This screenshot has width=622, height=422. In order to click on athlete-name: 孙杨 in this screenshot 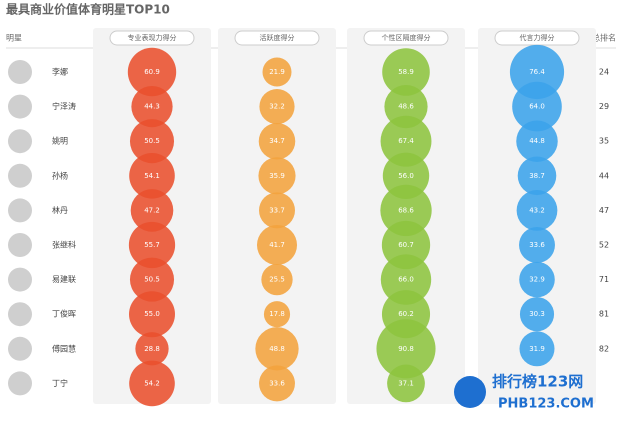, I will do `click(60, 175)`.